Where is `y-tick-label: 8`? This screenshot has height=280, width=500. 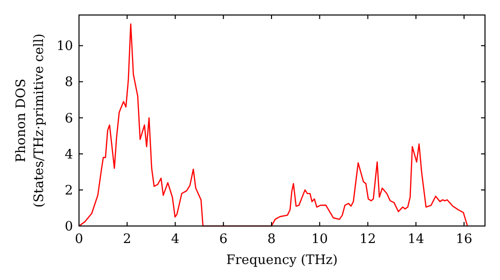
y-tick-label: 8 is located at coordinates (68, 82).